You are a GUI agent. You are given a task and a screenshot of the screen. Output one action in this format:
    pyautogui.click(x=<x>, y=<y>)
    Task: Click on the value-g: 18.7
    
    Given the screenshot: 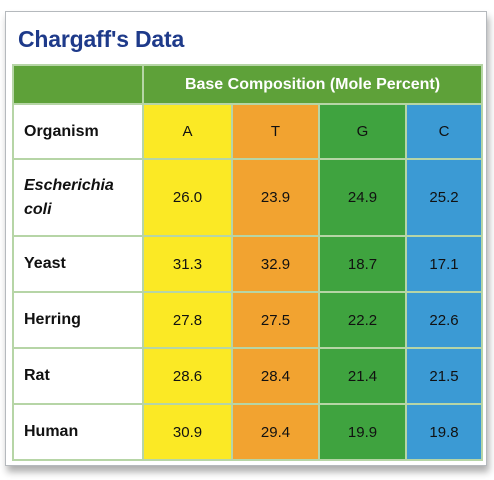 What is the action you would take?
    pyautogui.click(x=362, y=264)
    